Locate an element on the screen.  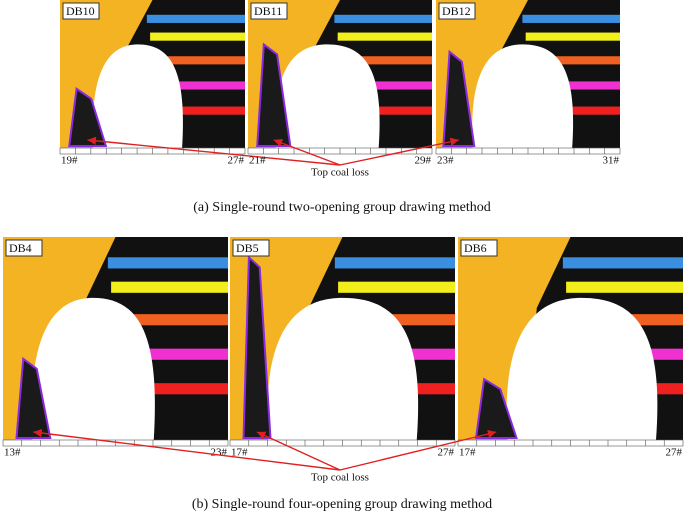
ruler-start: 23# is located at coordinates (445, 161).